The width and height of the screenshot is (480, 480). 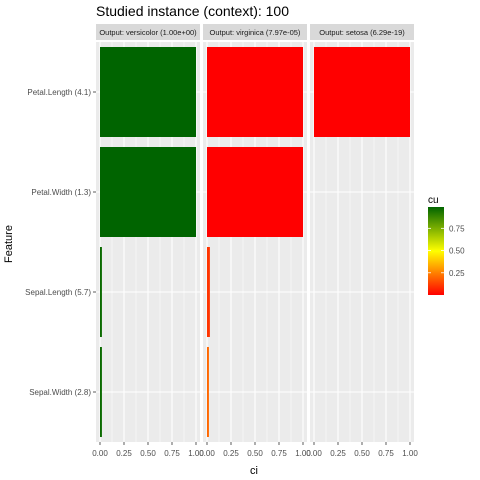 What do you see at coordinates (9, 244) in the screenshot?
I see `y-axis-label: Feature` at bounding box center [9, 244].